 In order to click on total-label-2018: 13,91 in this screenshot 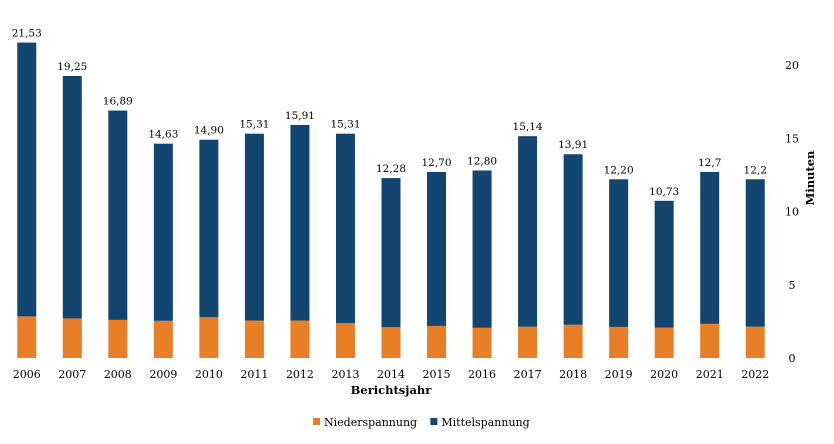, I will do `click(573, 145)`.